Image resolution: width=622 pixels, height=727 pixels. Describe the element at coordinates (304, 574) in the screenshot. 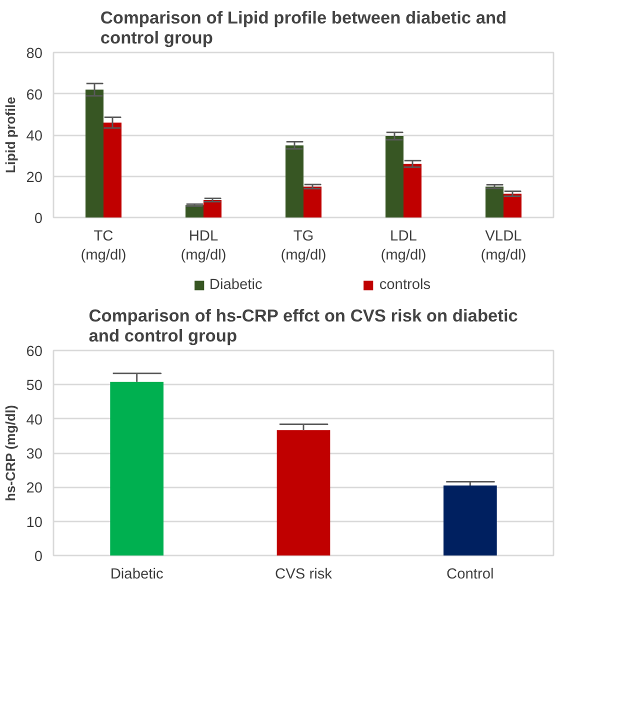

I see `x-tick-label: CVS risk` at that location.